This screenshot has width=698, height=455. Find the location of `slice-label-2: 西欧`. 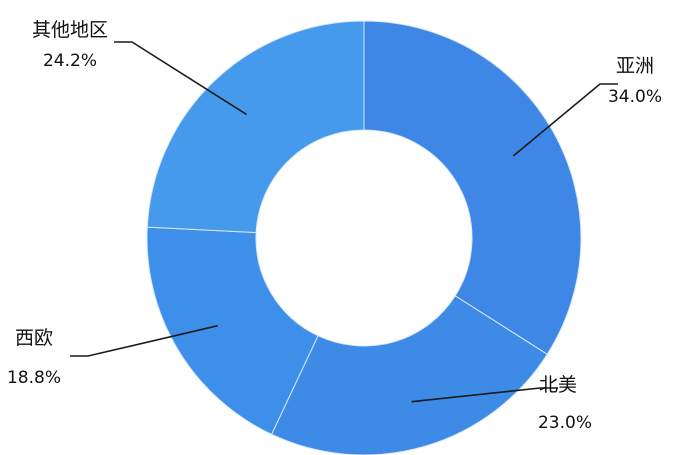

slice-label-2: 西欧 is located at coordinates (34, 338).